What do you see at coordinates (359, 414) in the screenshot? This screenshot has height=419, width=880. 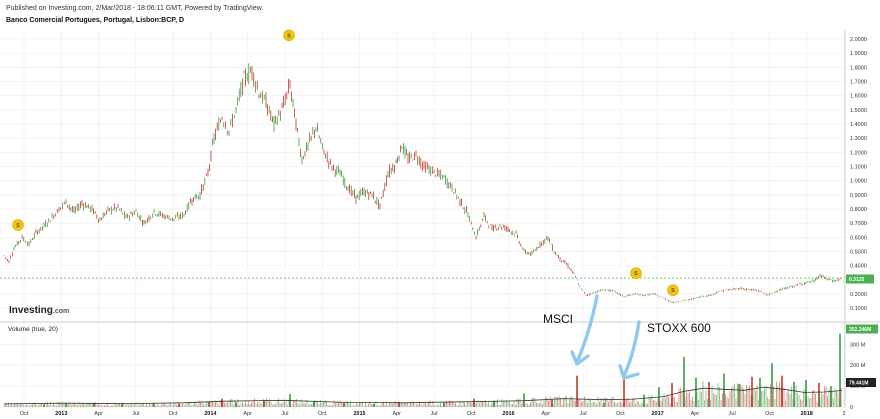 I see `time-tick-label: 2015` at bounding box center [359, 414].